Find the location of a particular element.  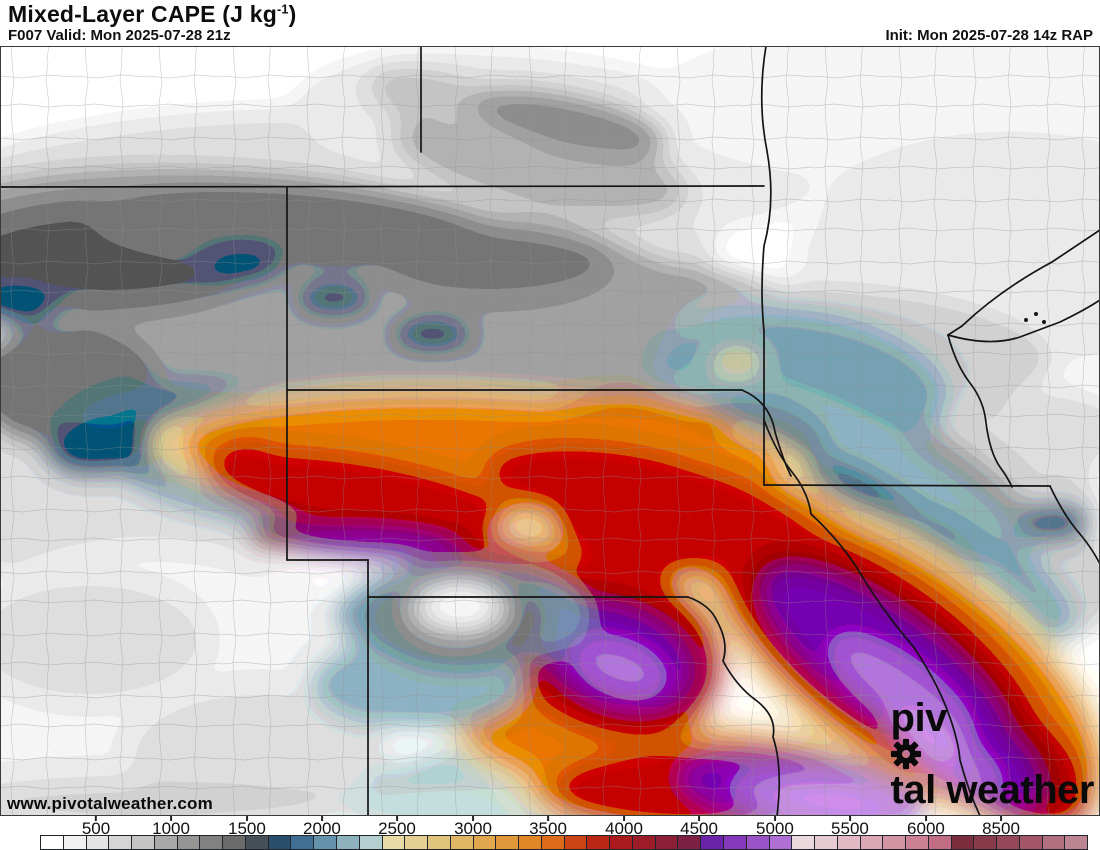

colorbar-tick: 8500 is located at coordinates (1001, 827).